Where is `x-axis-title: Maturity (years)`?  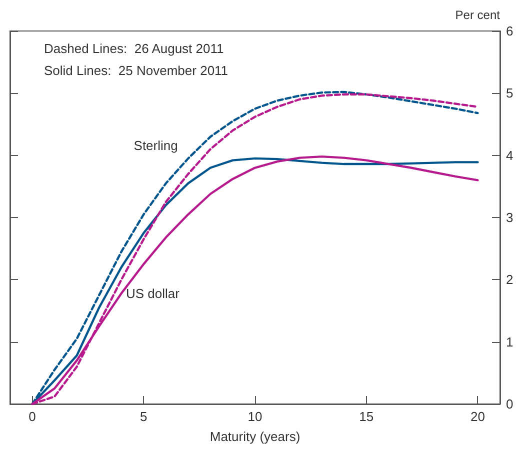
x-axis-title: Maturity (years) is located at coordinates (255, 436).